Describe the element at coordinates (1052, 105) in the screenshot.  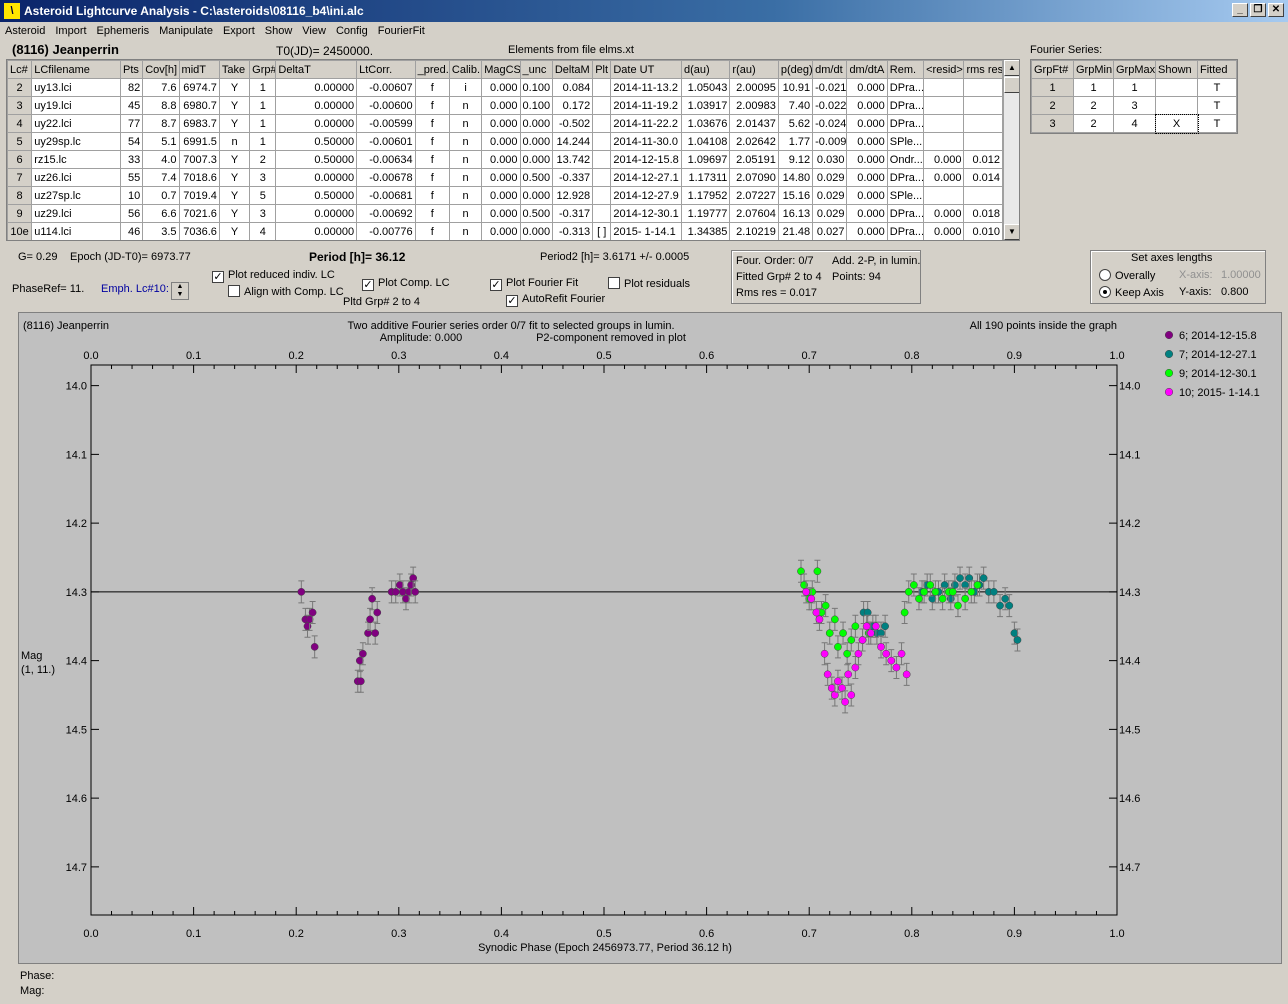
I see `fourier-row-number: 2` at that location.